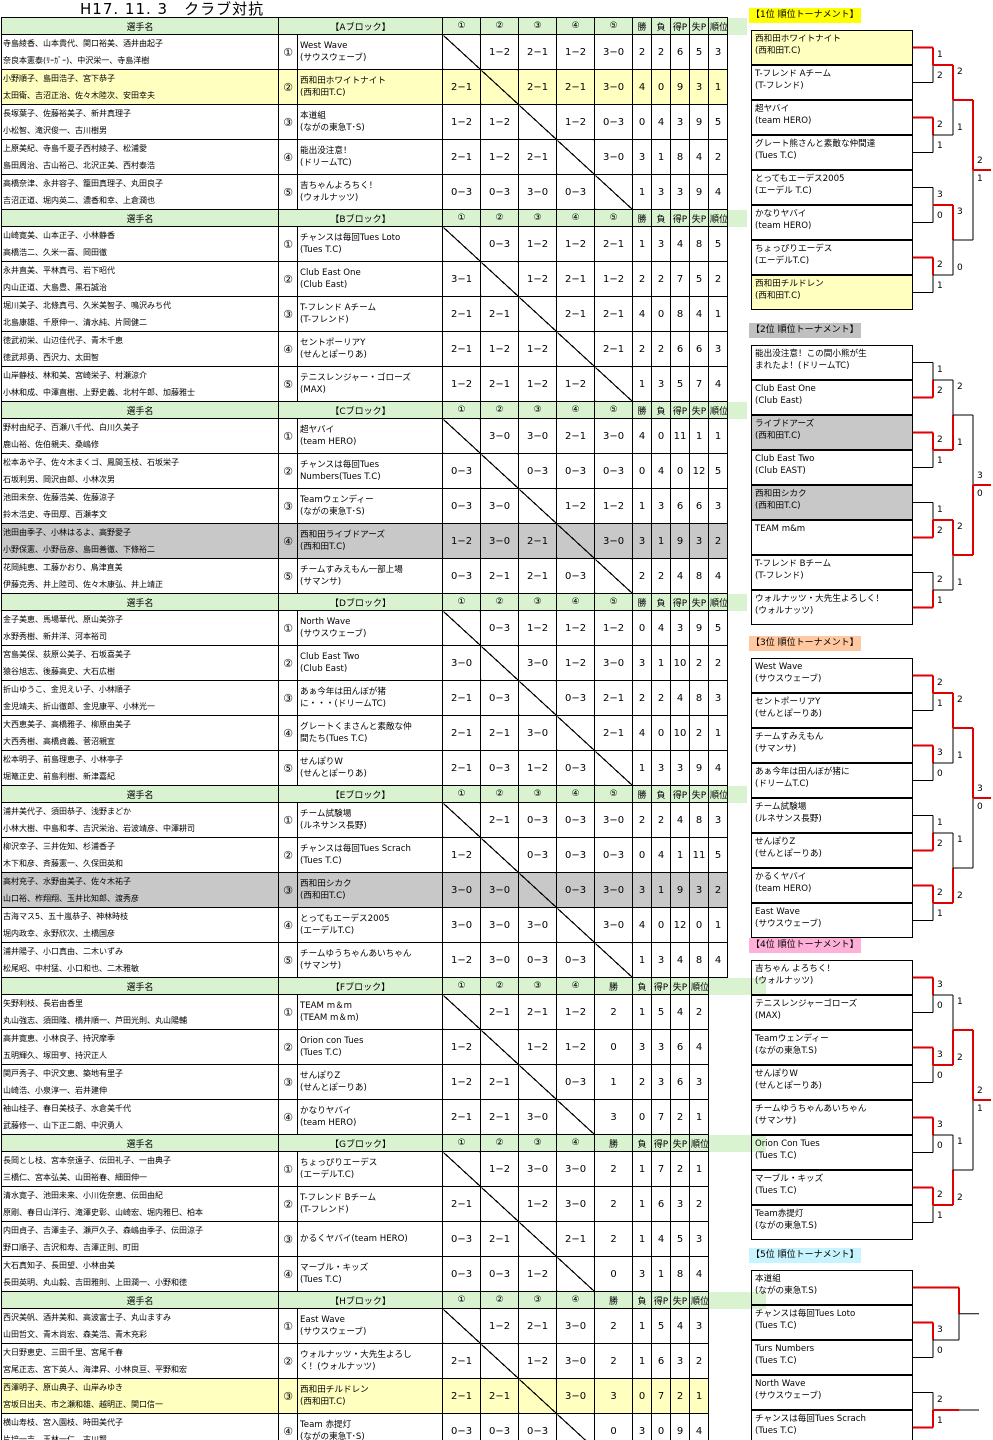 The width and height of the screenshot is (993, 1440). I want to click on bracket-score: 1, so click(940, 600).